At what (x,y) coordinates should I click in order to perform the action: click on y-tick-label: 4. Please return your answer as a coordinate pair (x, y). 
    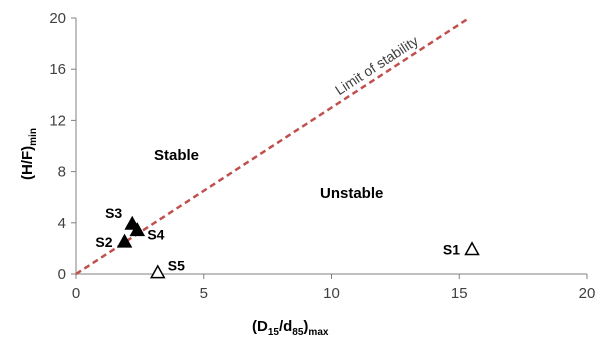
    Looking at the image, I should click on (62, 223).